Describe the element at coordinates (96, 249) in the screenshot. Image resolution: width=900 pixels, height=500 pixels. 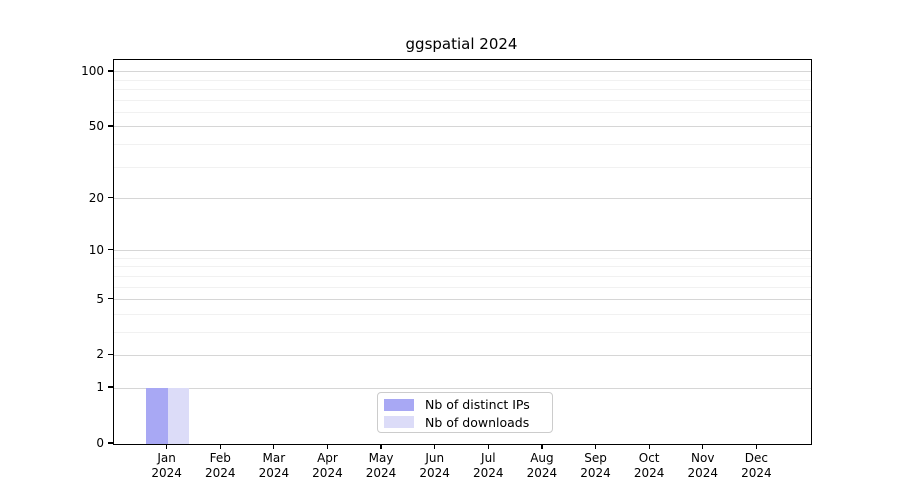
I see `y-tick-label: 10` at that location.